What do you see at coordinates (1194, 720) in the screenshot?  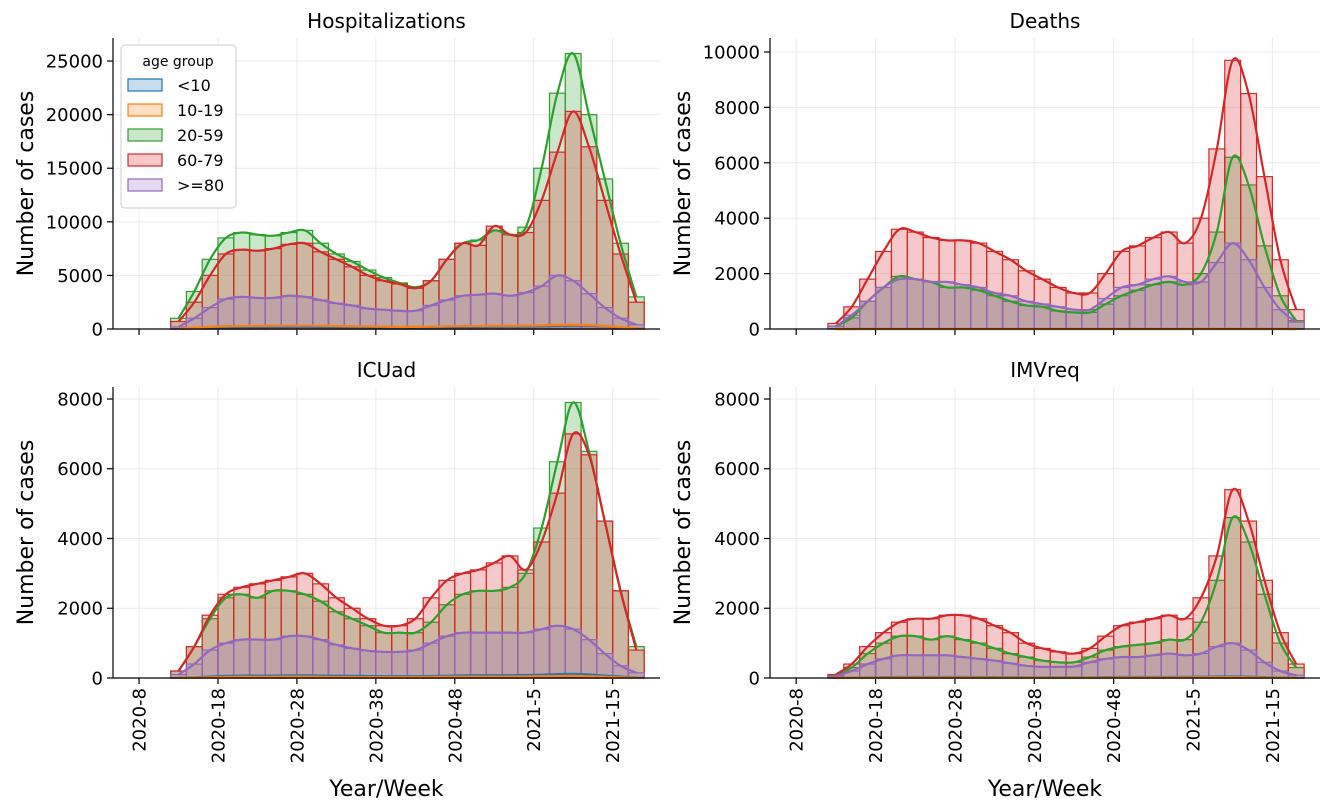 I see `x-tick-label: 2021-5` at bounding box center [1194, 720].